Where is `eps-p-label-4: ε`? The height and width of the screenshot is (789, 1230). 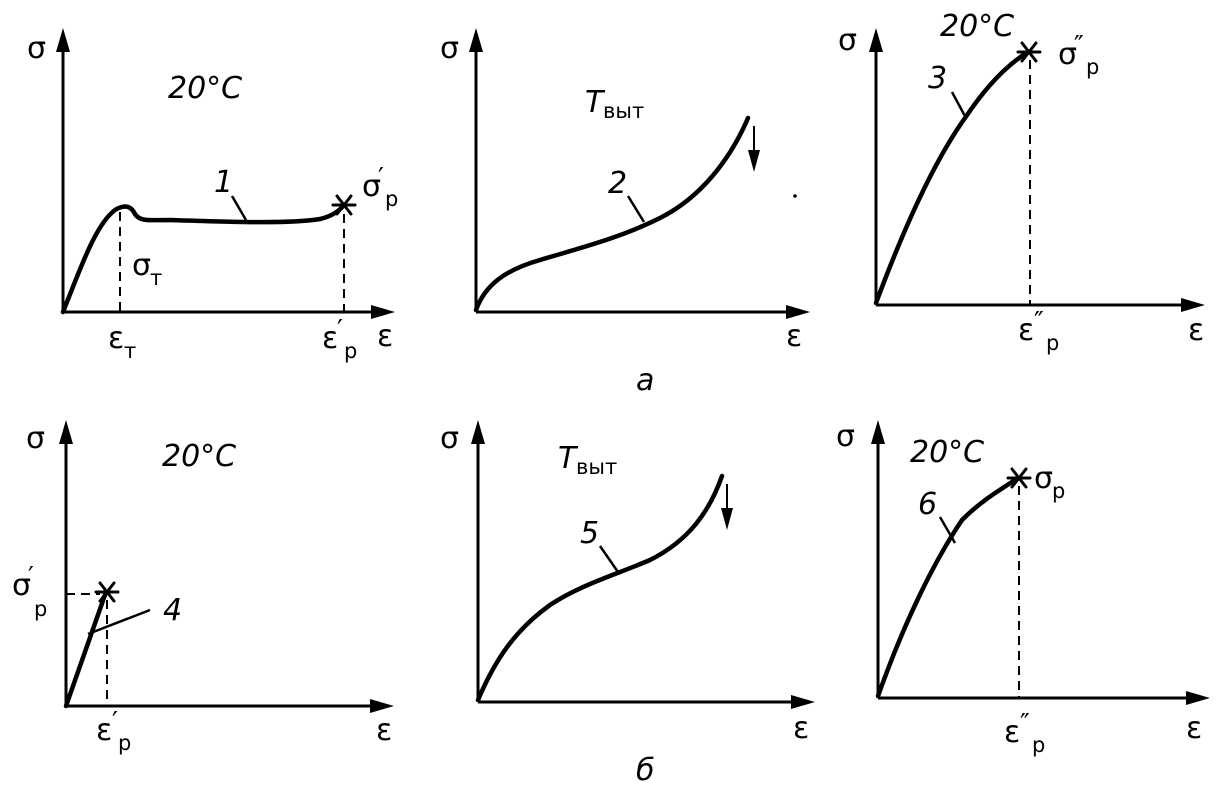 eps-p-label-4: ε is located at coordinates (104, 730).